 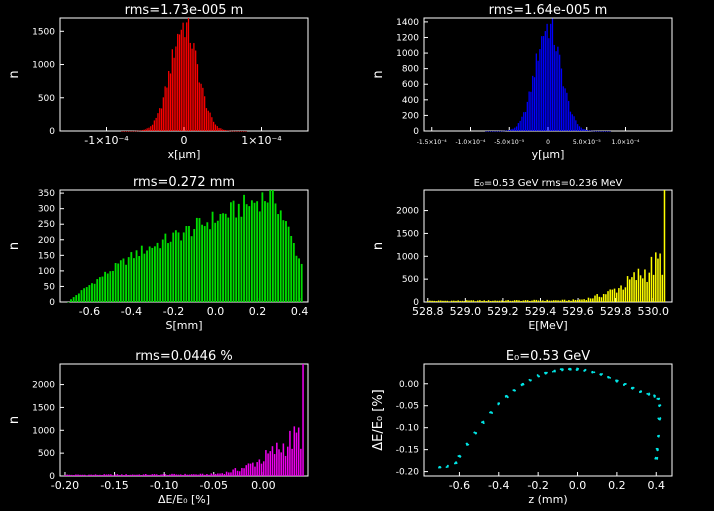 What do you see at coordinates (548, 10) in the screenshot?
I see `chart-title: rms=1.64e-005 m` at bounding box center [548, 10].